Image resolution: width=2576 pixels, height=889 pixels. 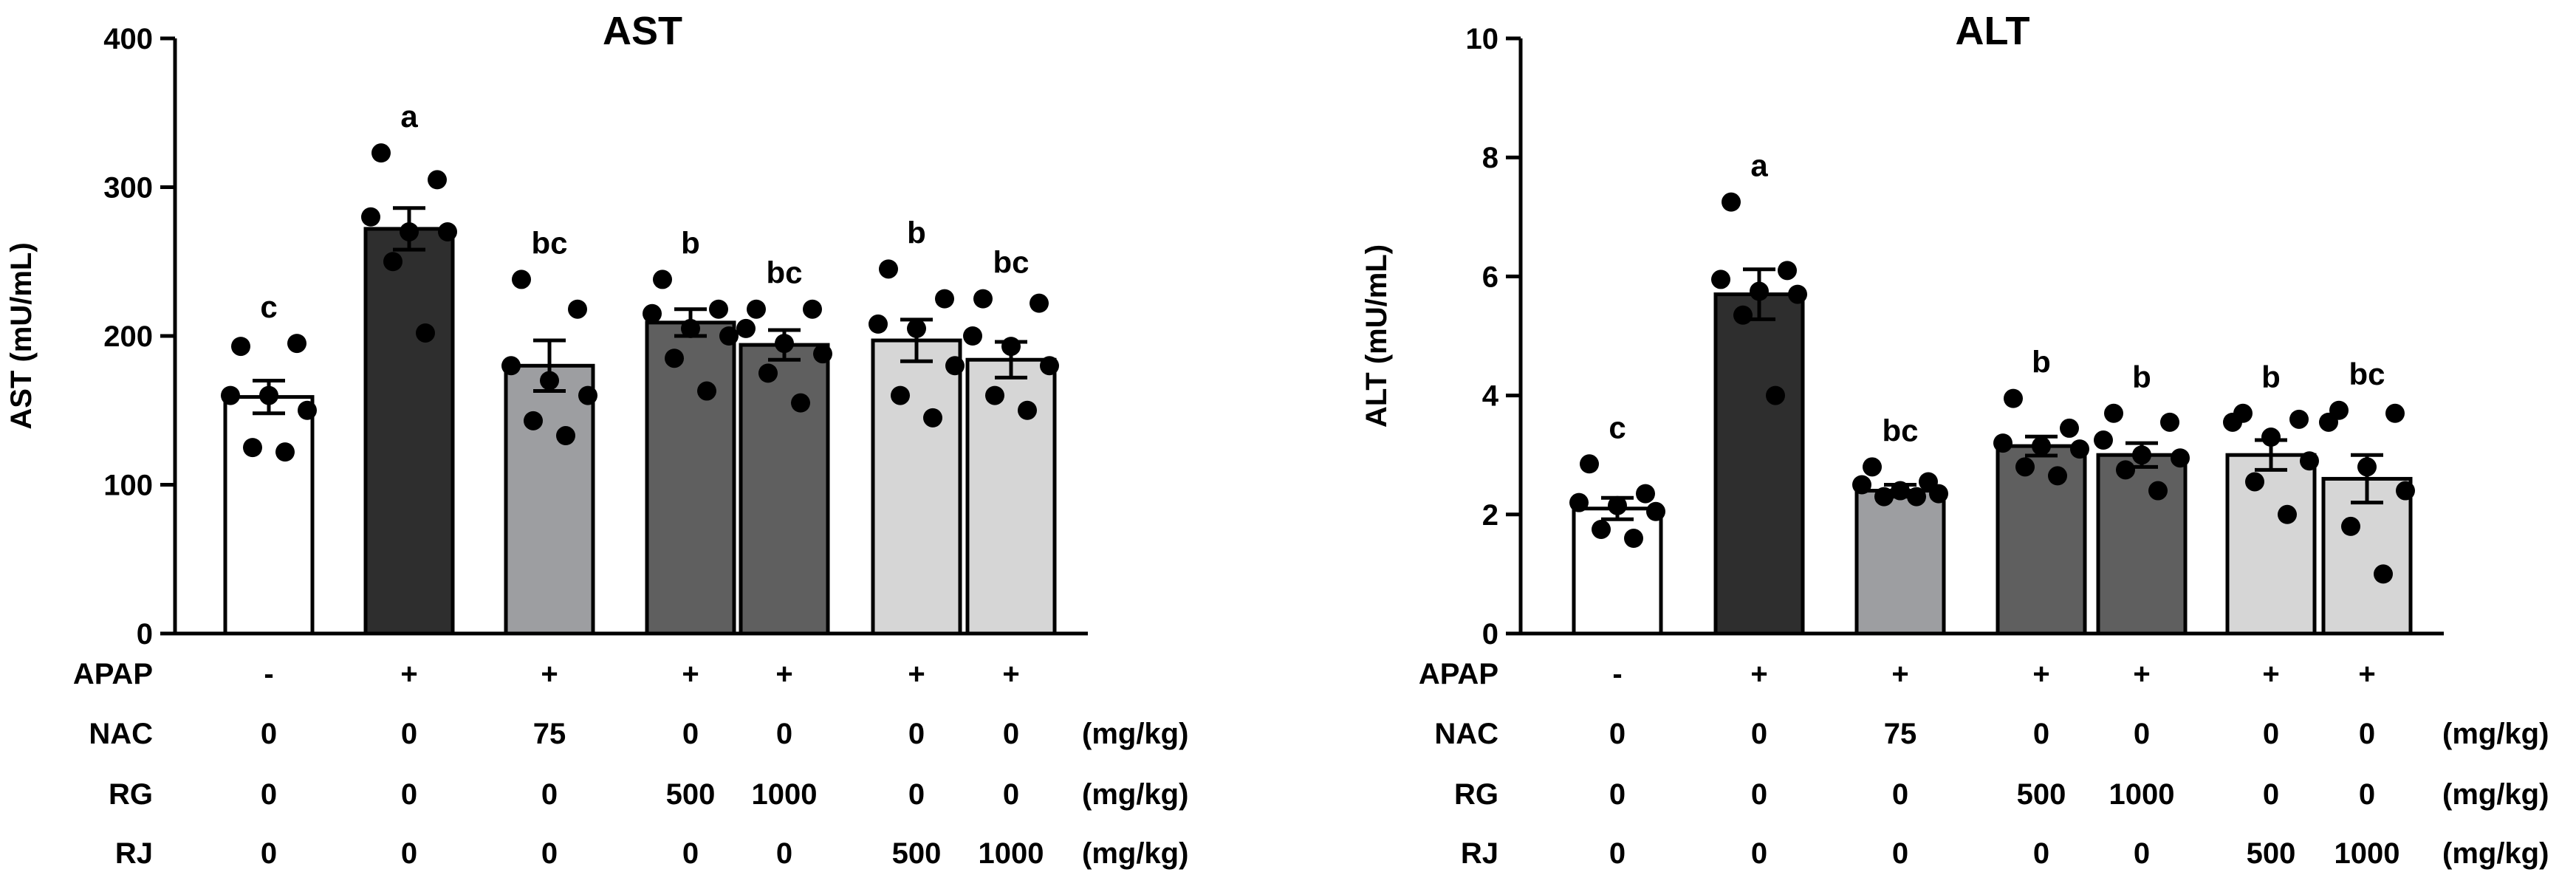 What do you see at coordinates (21, 335) in the screenshot?
I see `y-axis-label: AST (mU/mL)` at bounding box center [21, 335].